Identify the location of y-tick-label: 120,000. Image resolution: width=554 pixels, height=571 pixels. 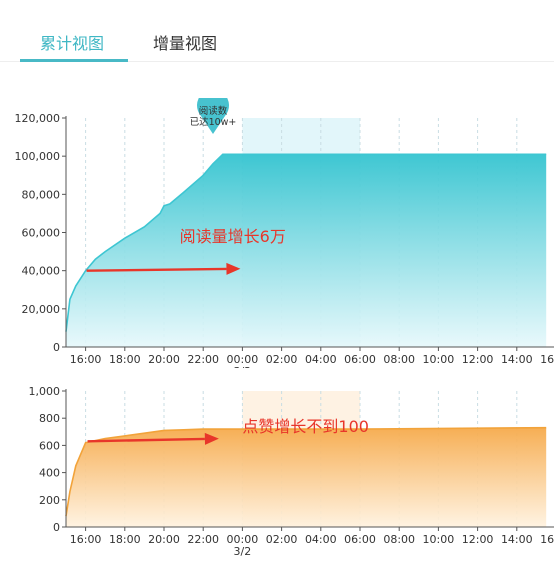
(38, 118).